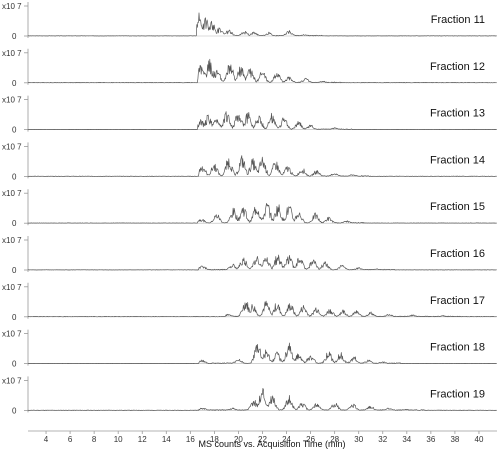 The height and width of the screenshot is (454, 500). I want to click on fraction-panel: x10 7 0 Fraction 14, so click(249, 161).